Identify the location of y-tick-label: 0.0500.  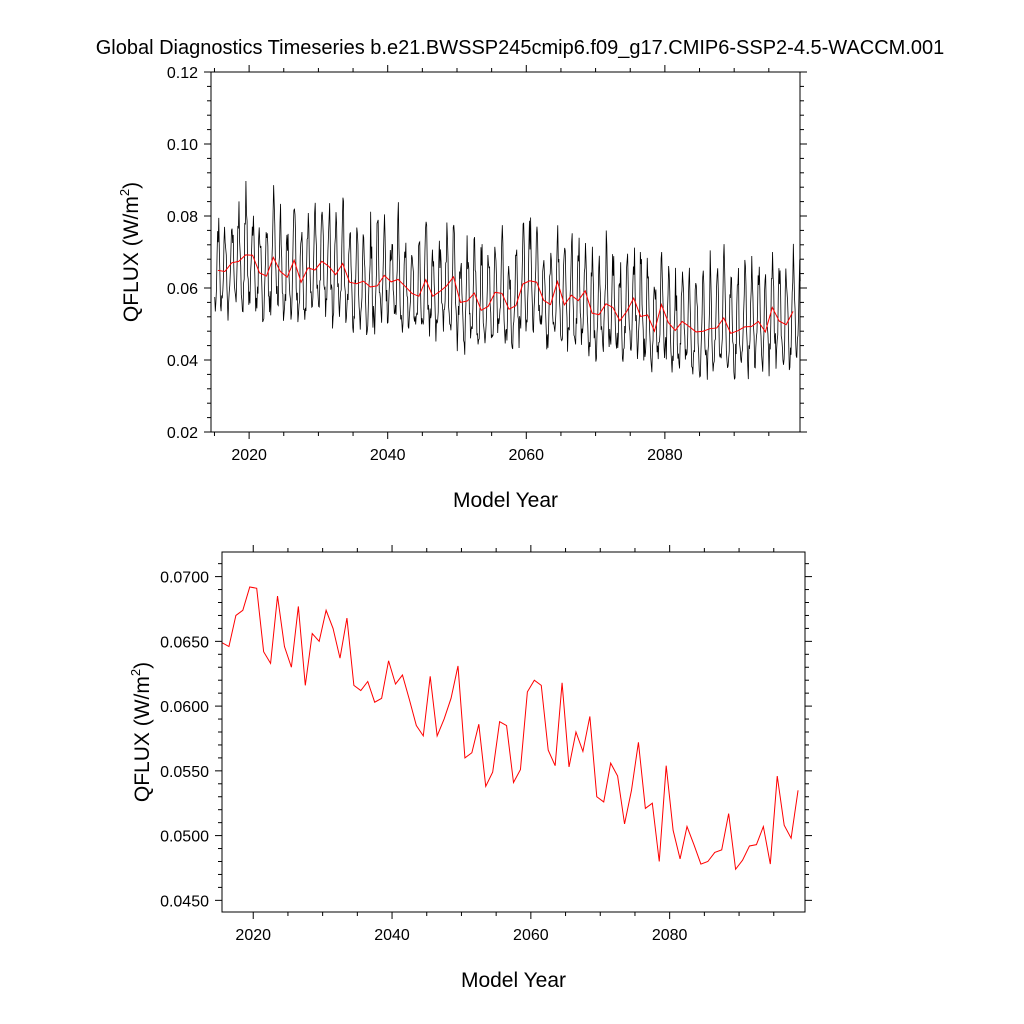
(184, 837).